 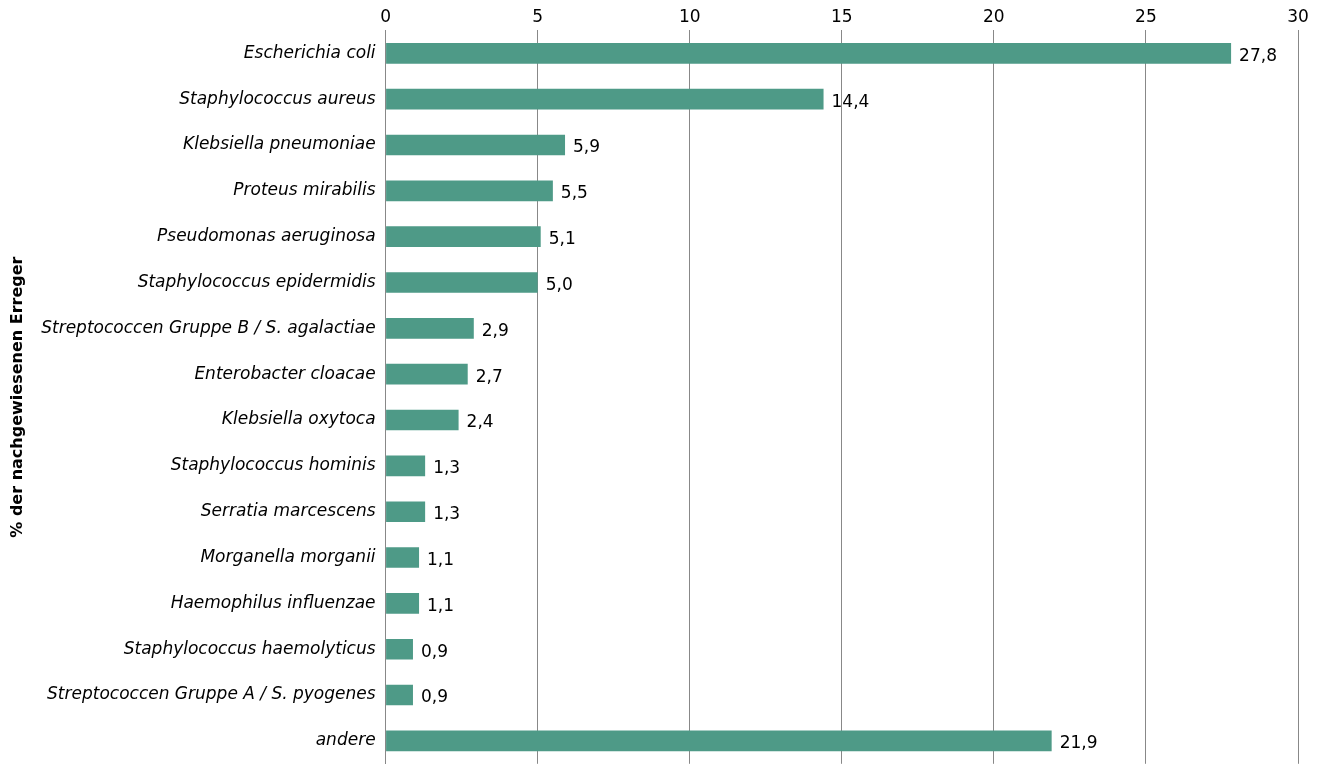 What do you see at coordinates (841, 15) in the screenshot?
I see `x-tick-label: 15` at bounding box center [841, 15].